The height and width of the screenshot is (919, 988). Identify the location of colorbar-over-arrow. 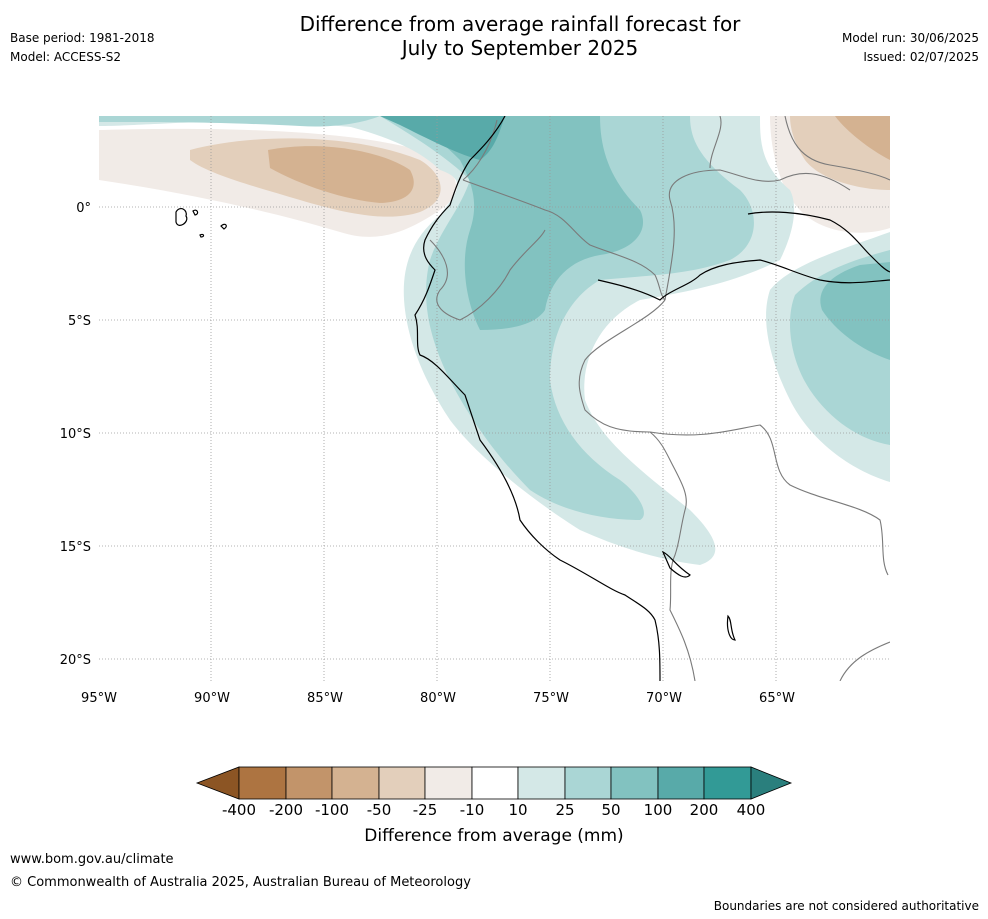
(771, 783).